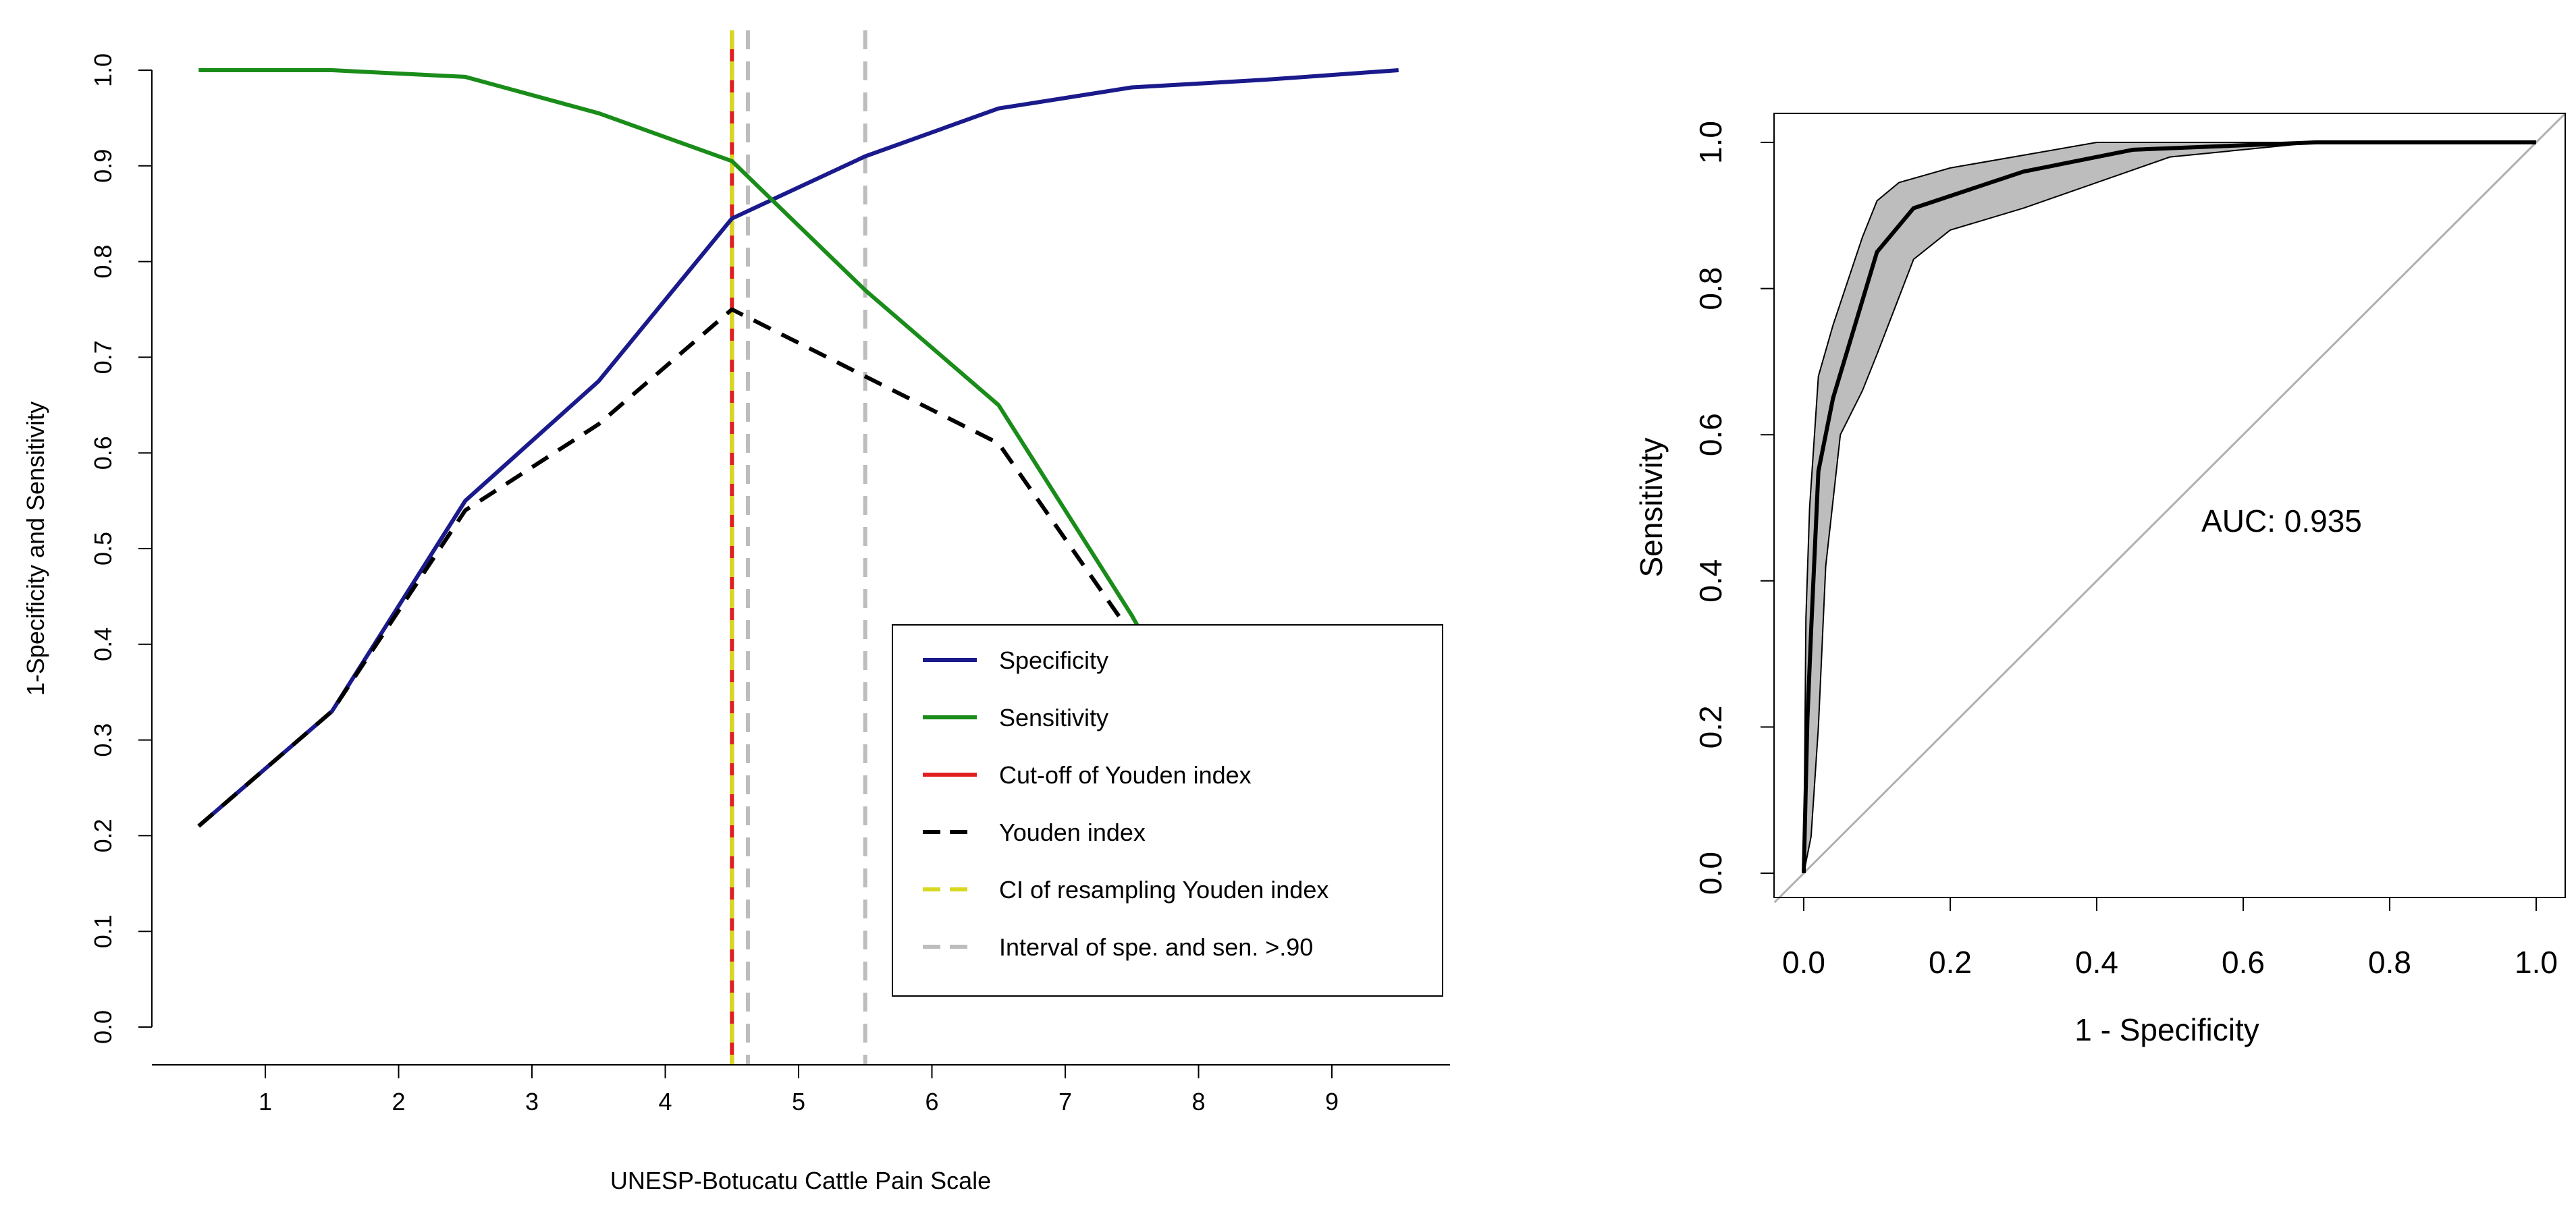 The image size is (2576, 1216). I want to click on right-y-tick-label: 0.6, so click(1711, 435).